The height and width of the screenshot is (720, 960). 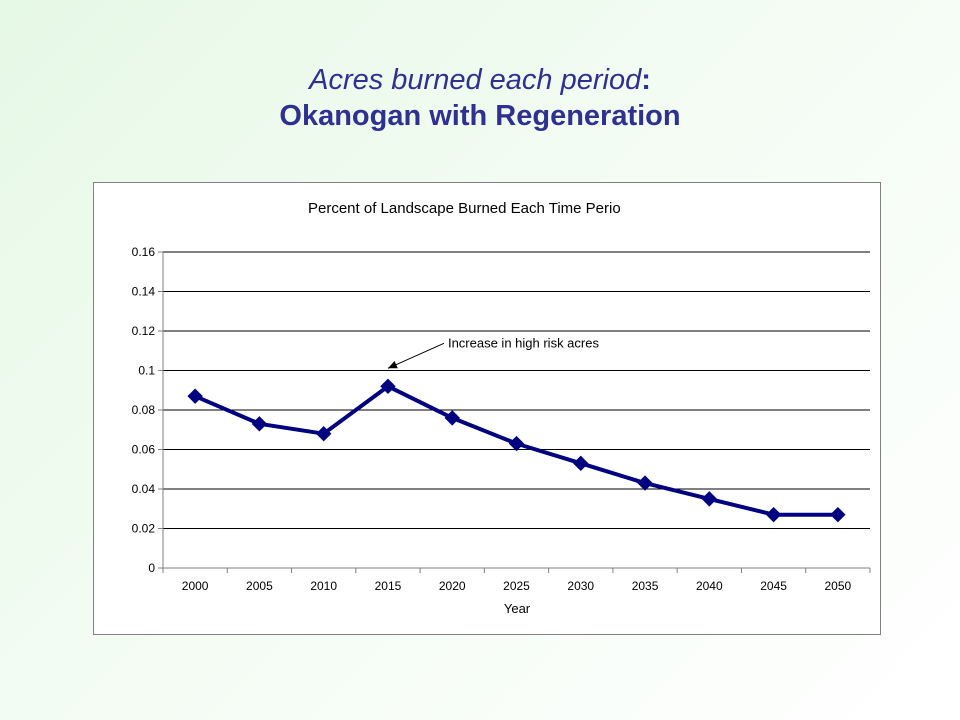 What do you see at coordinates (452, 586) in the screenshot?
I see `x-tick-label: 2020` at bounding box center [452, 586].